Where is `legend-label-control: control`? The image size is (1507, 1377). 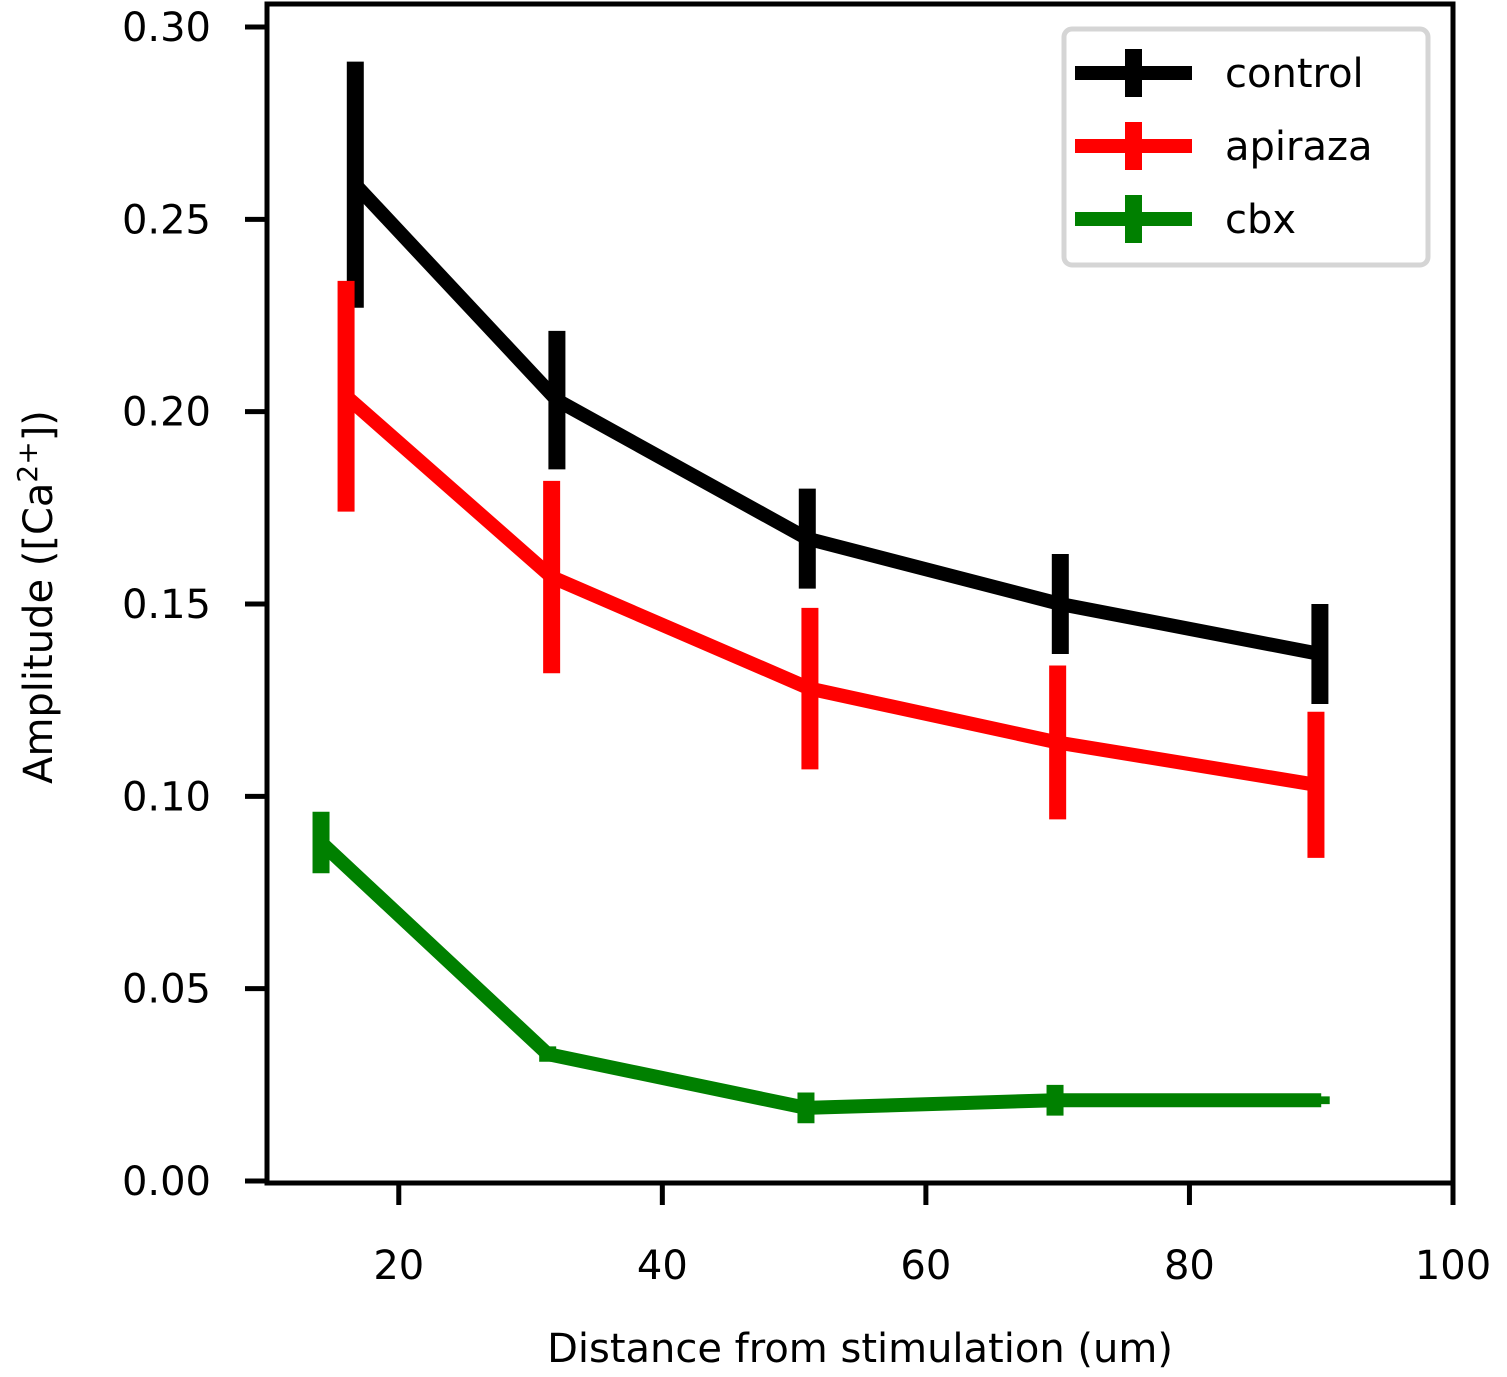 legend-label-control: control is located at coordinates (1294, 74).